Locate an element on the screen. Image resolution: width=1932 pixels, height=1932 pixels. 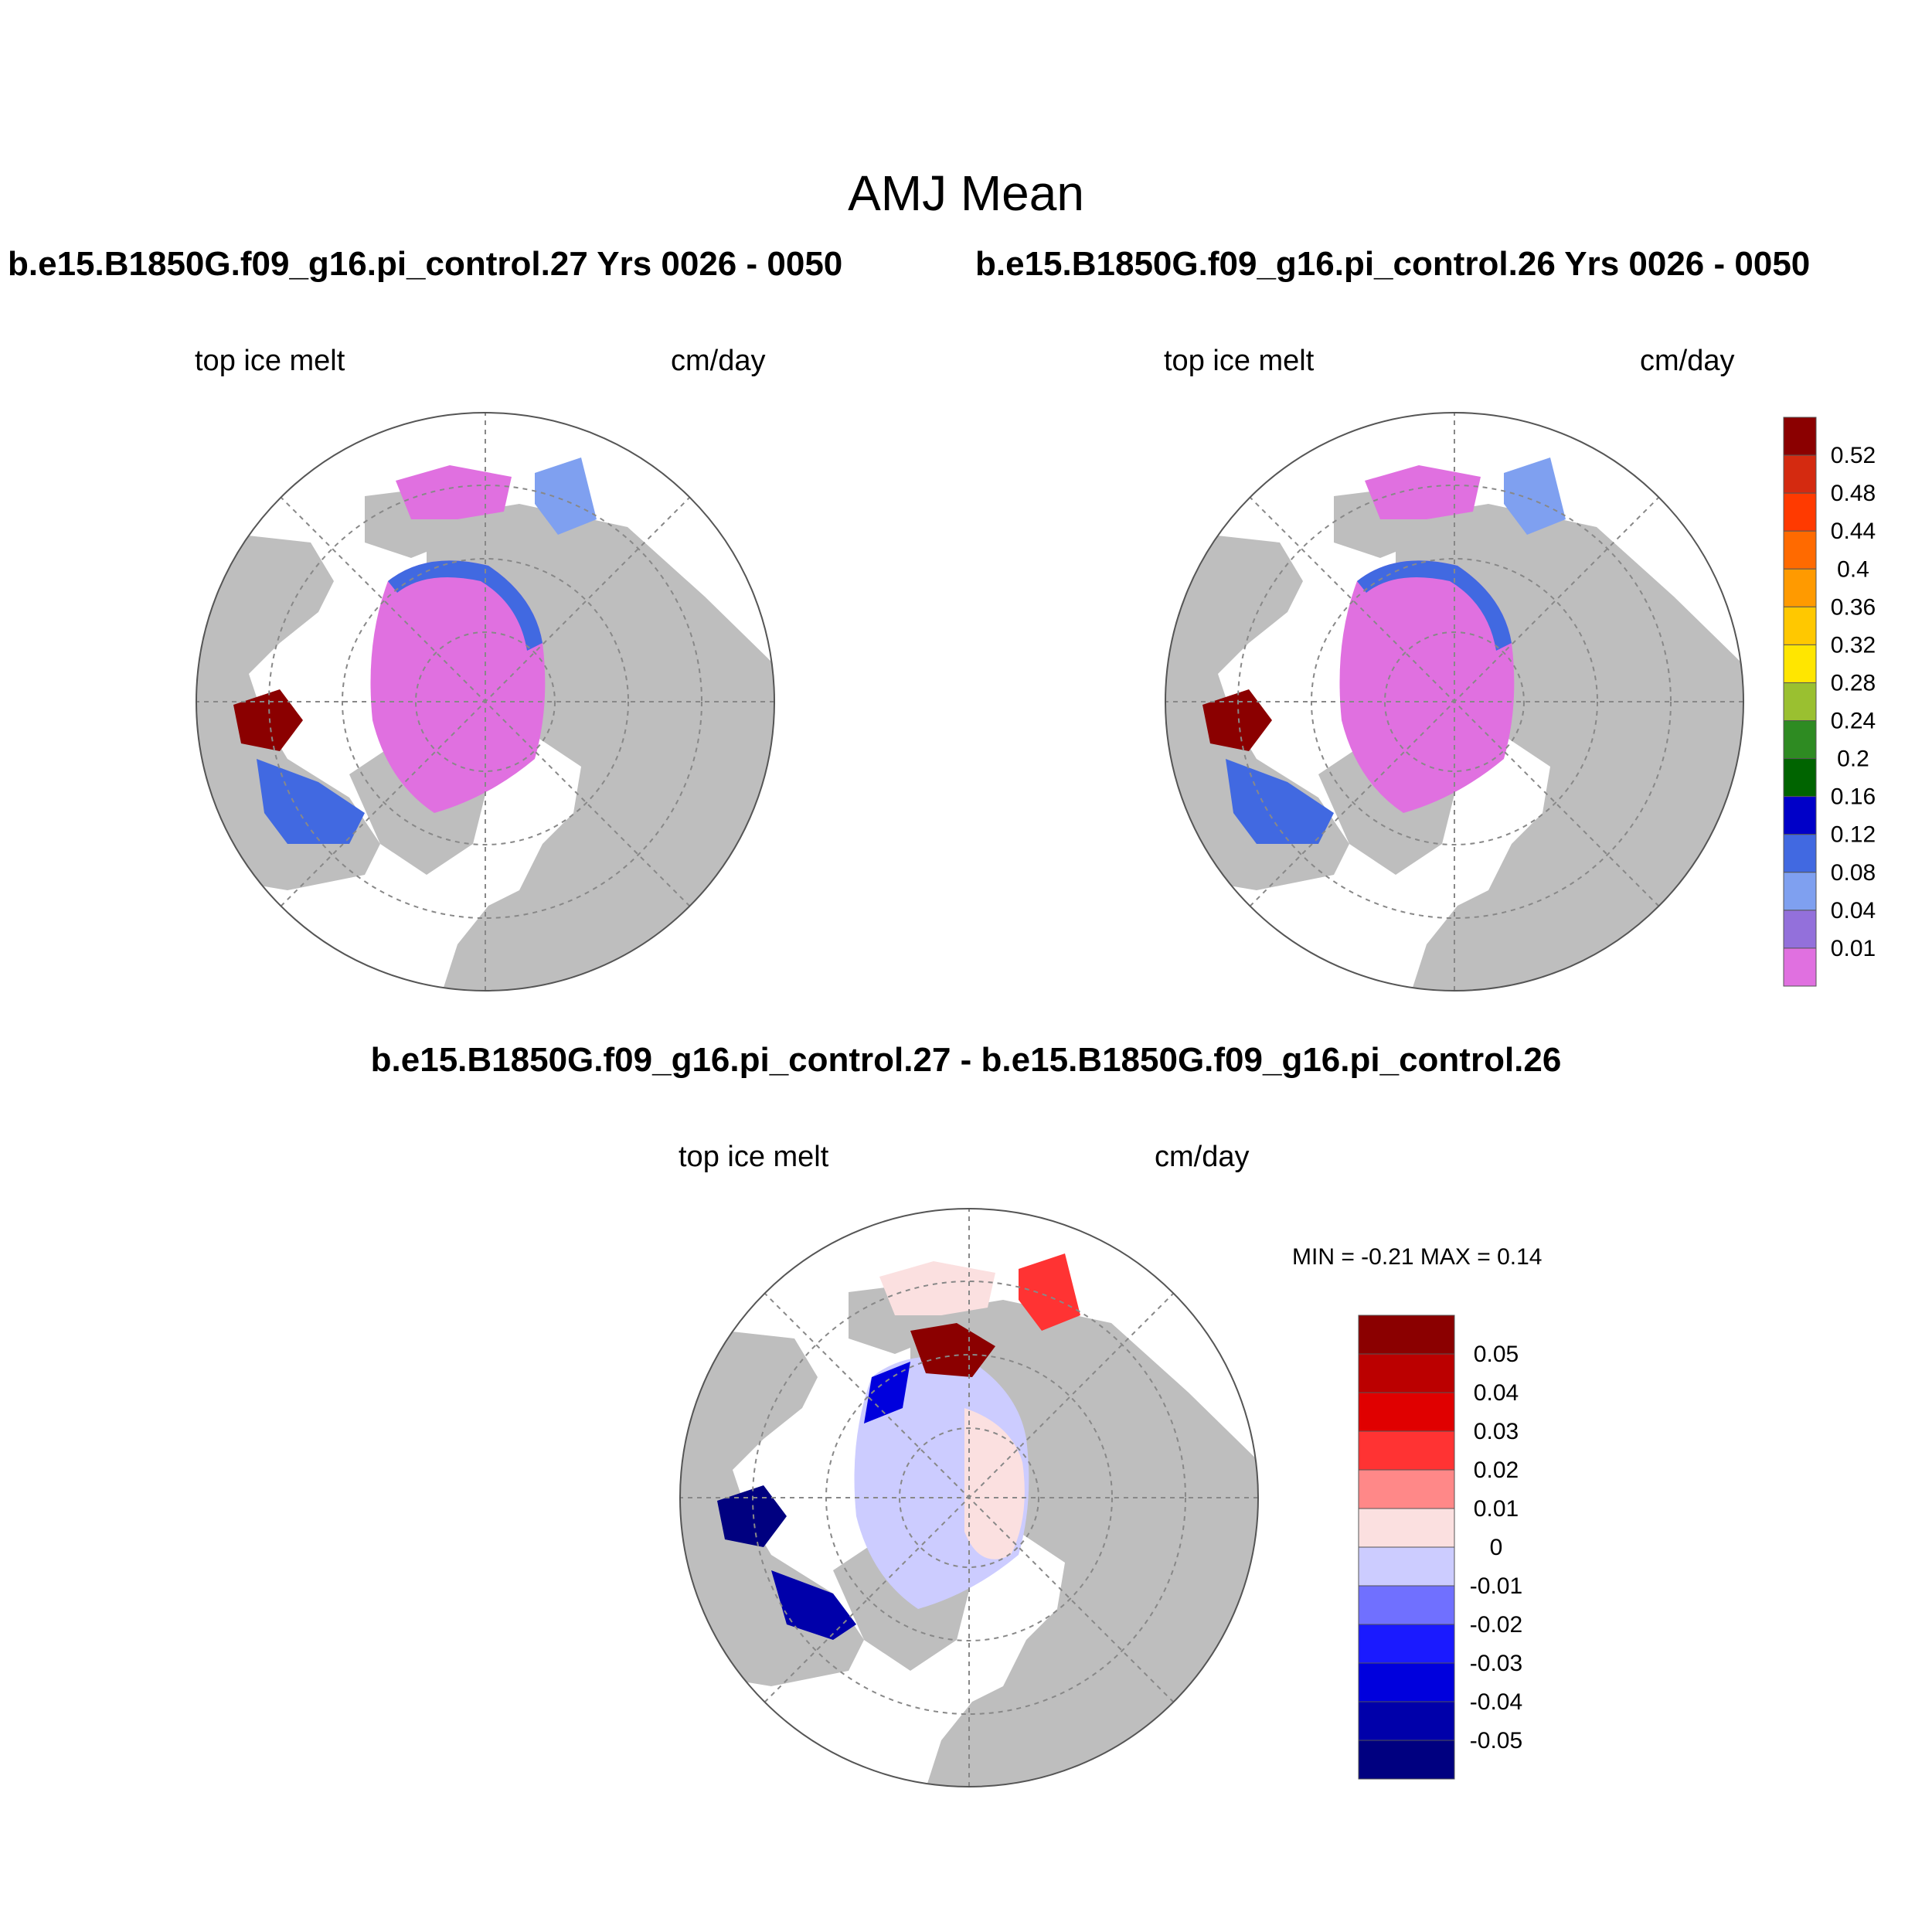
diff-colorbar-tick-label: -0.01 is located at coordinates (1496, 1586).